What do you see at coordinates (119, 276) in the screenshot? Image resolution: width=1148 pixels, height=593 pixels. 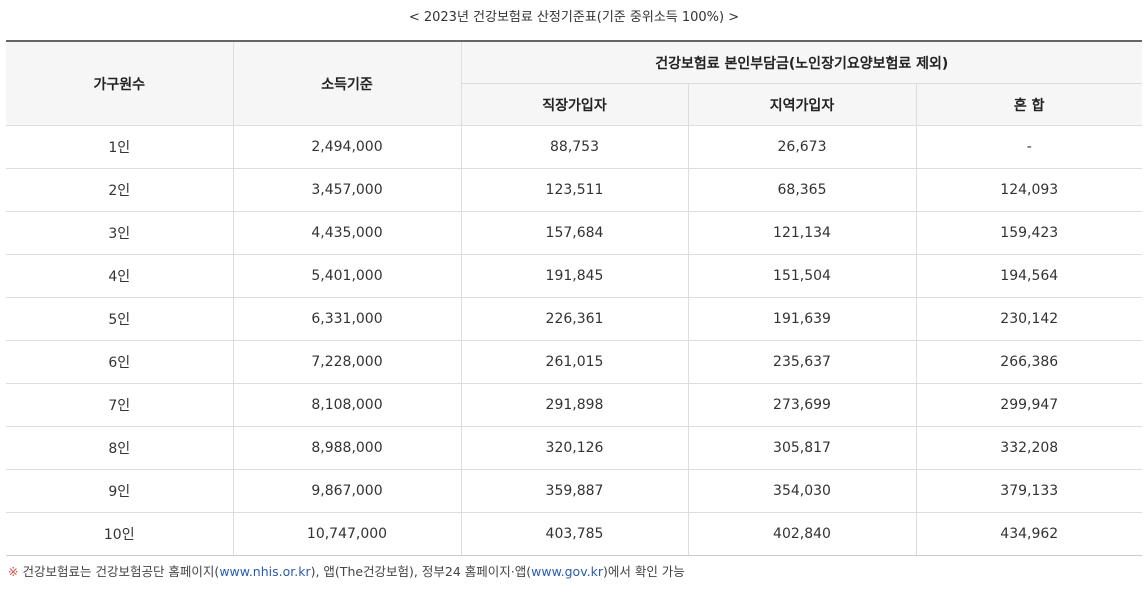 I see `cell-household: 4인` at bounding box center [119, 276].